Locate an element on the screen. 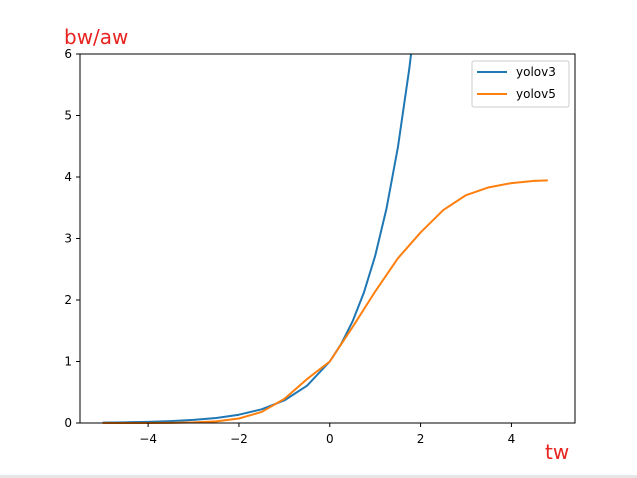 The width and height of the screenshot is (637, 478). x-tick-label: 0 is located at coordinates (330, 439).